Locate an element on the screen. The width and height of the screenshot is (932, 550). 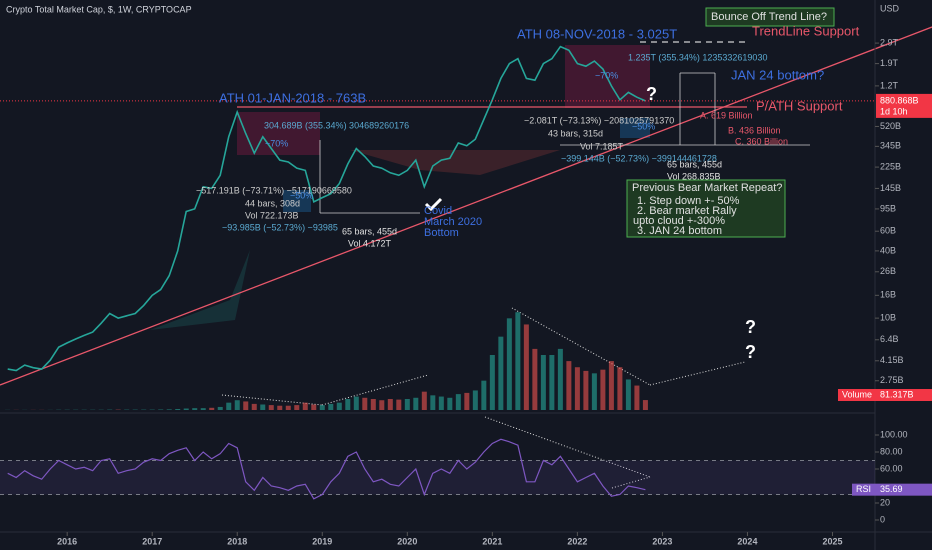
x-tick-label: 2024 is located at coordinates (747, 541).